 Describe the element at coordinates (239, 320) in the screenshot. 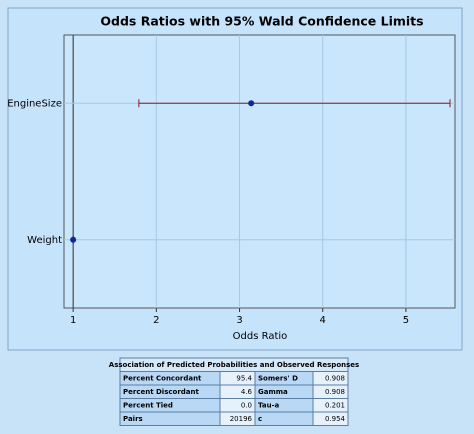

I see `x-tick-label: 3` at that location.